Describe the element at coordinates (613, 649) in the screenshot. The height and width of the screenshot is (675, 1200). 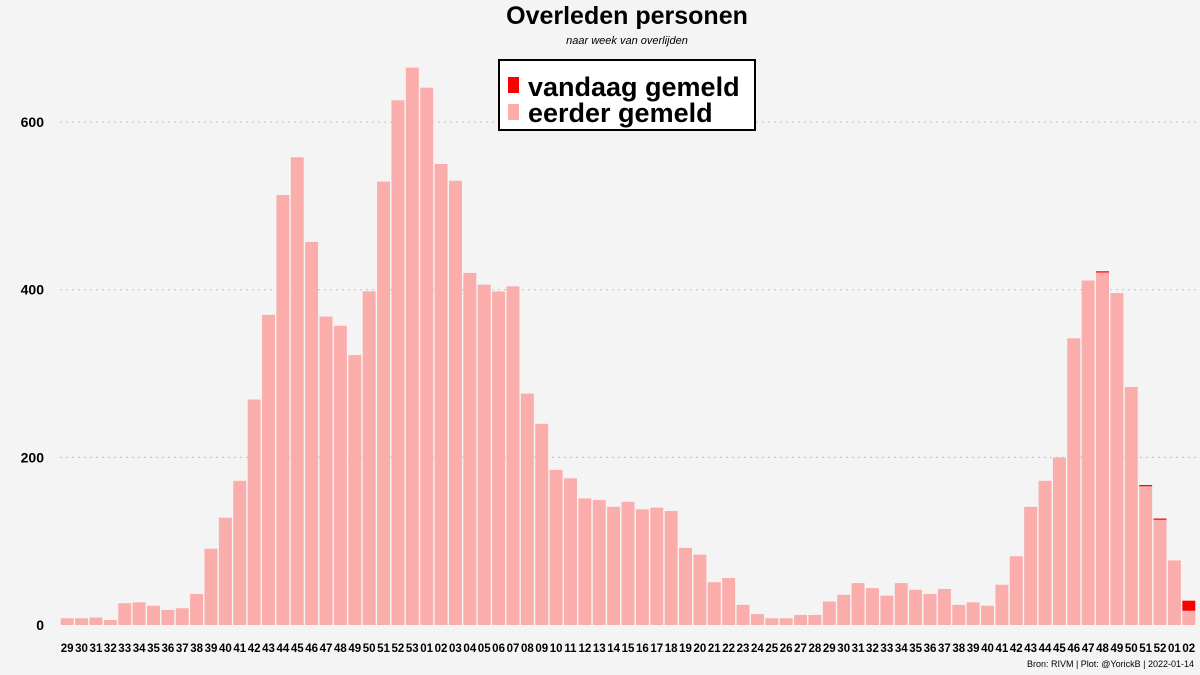
I see `x-tick-14-38: 14` at that location.